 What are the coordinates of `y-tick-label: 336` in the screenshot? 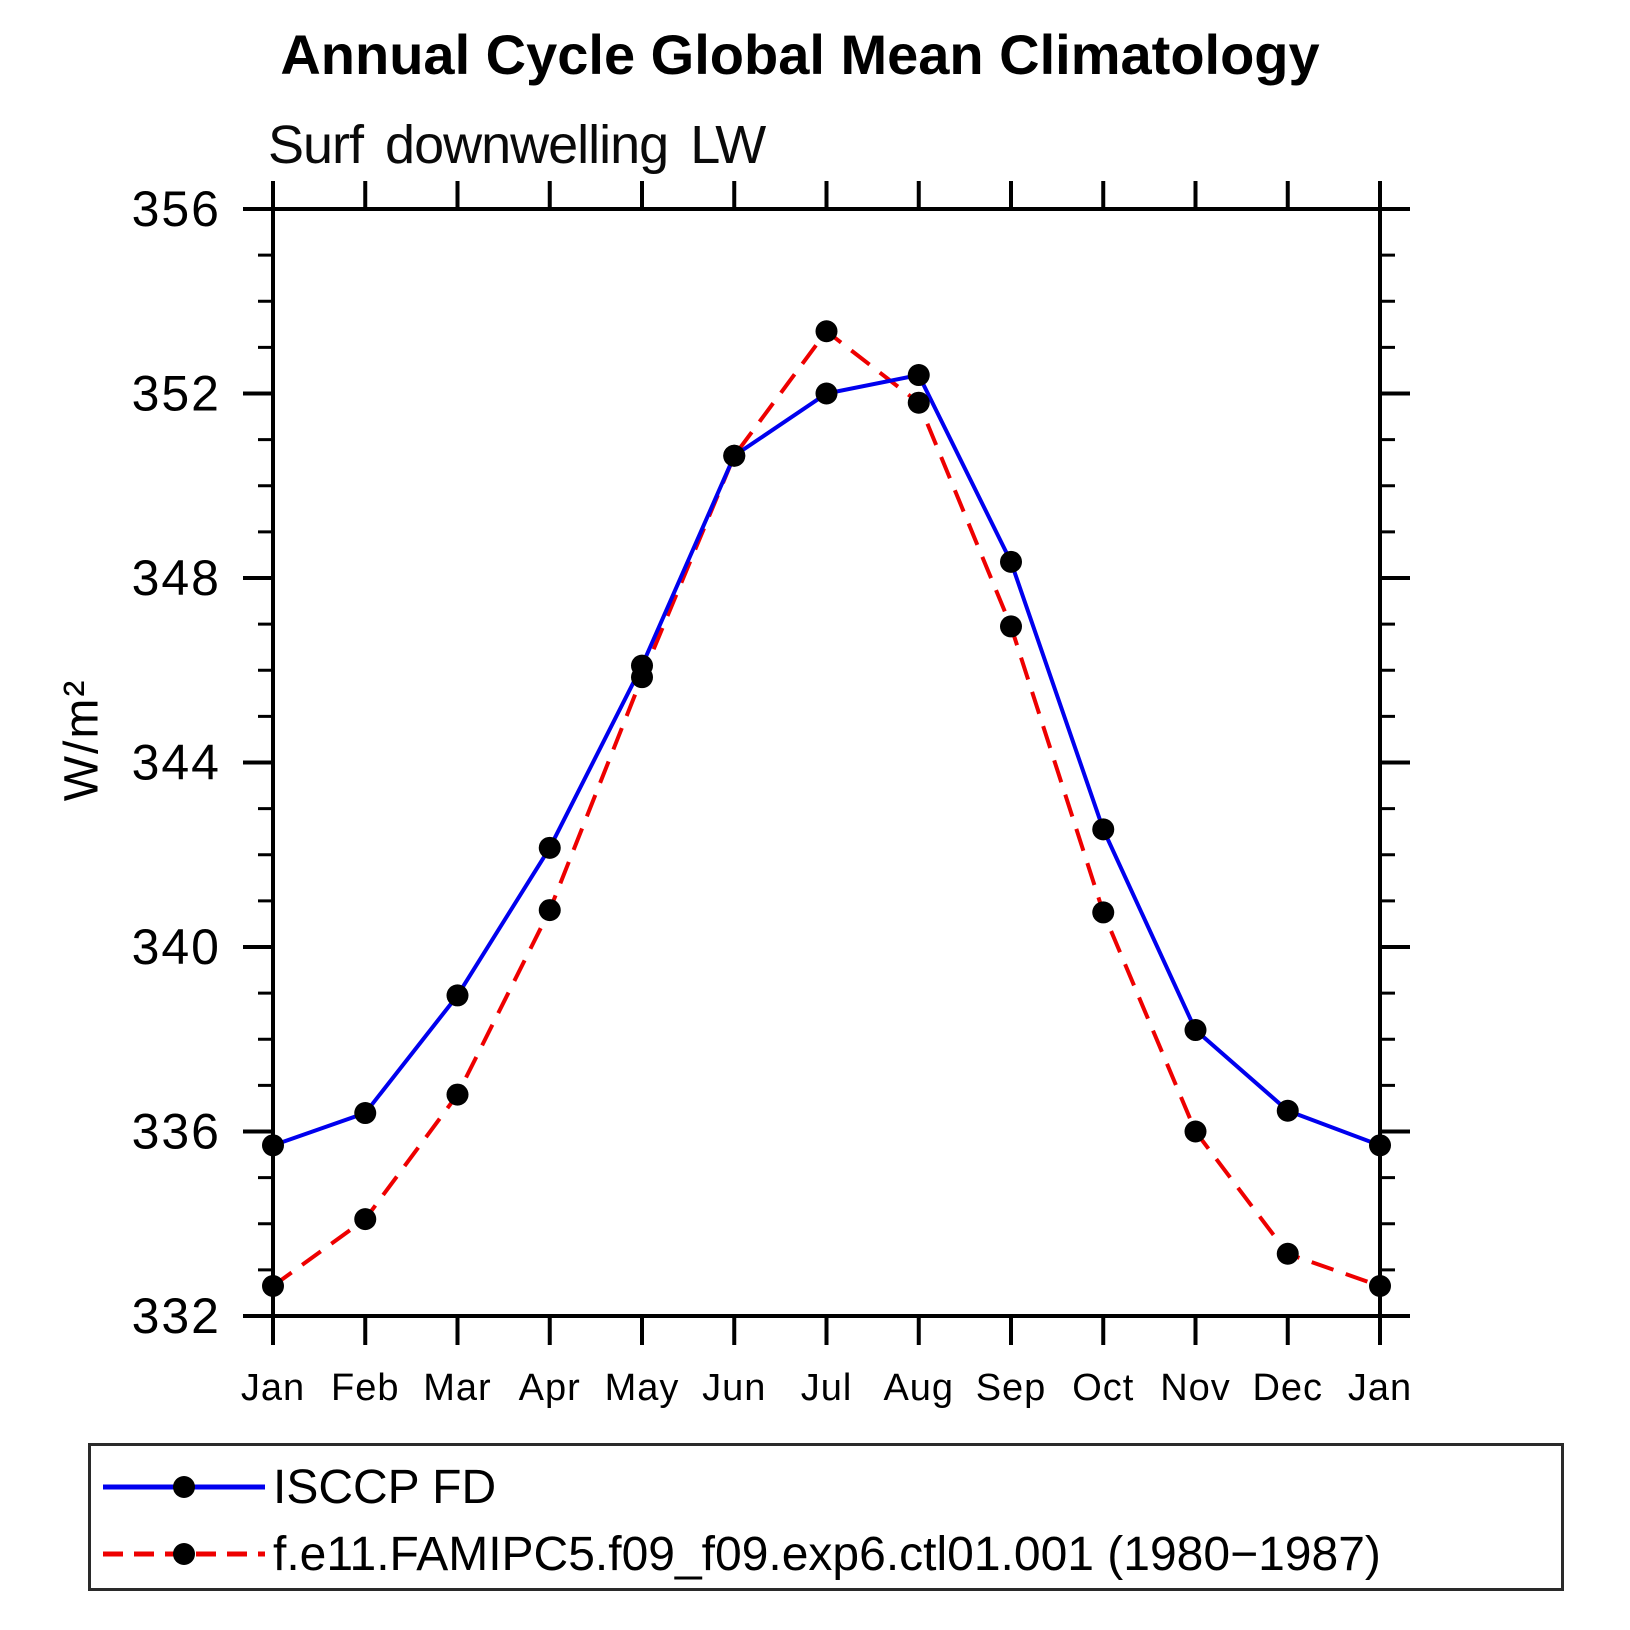 It's located at (176, 1132).